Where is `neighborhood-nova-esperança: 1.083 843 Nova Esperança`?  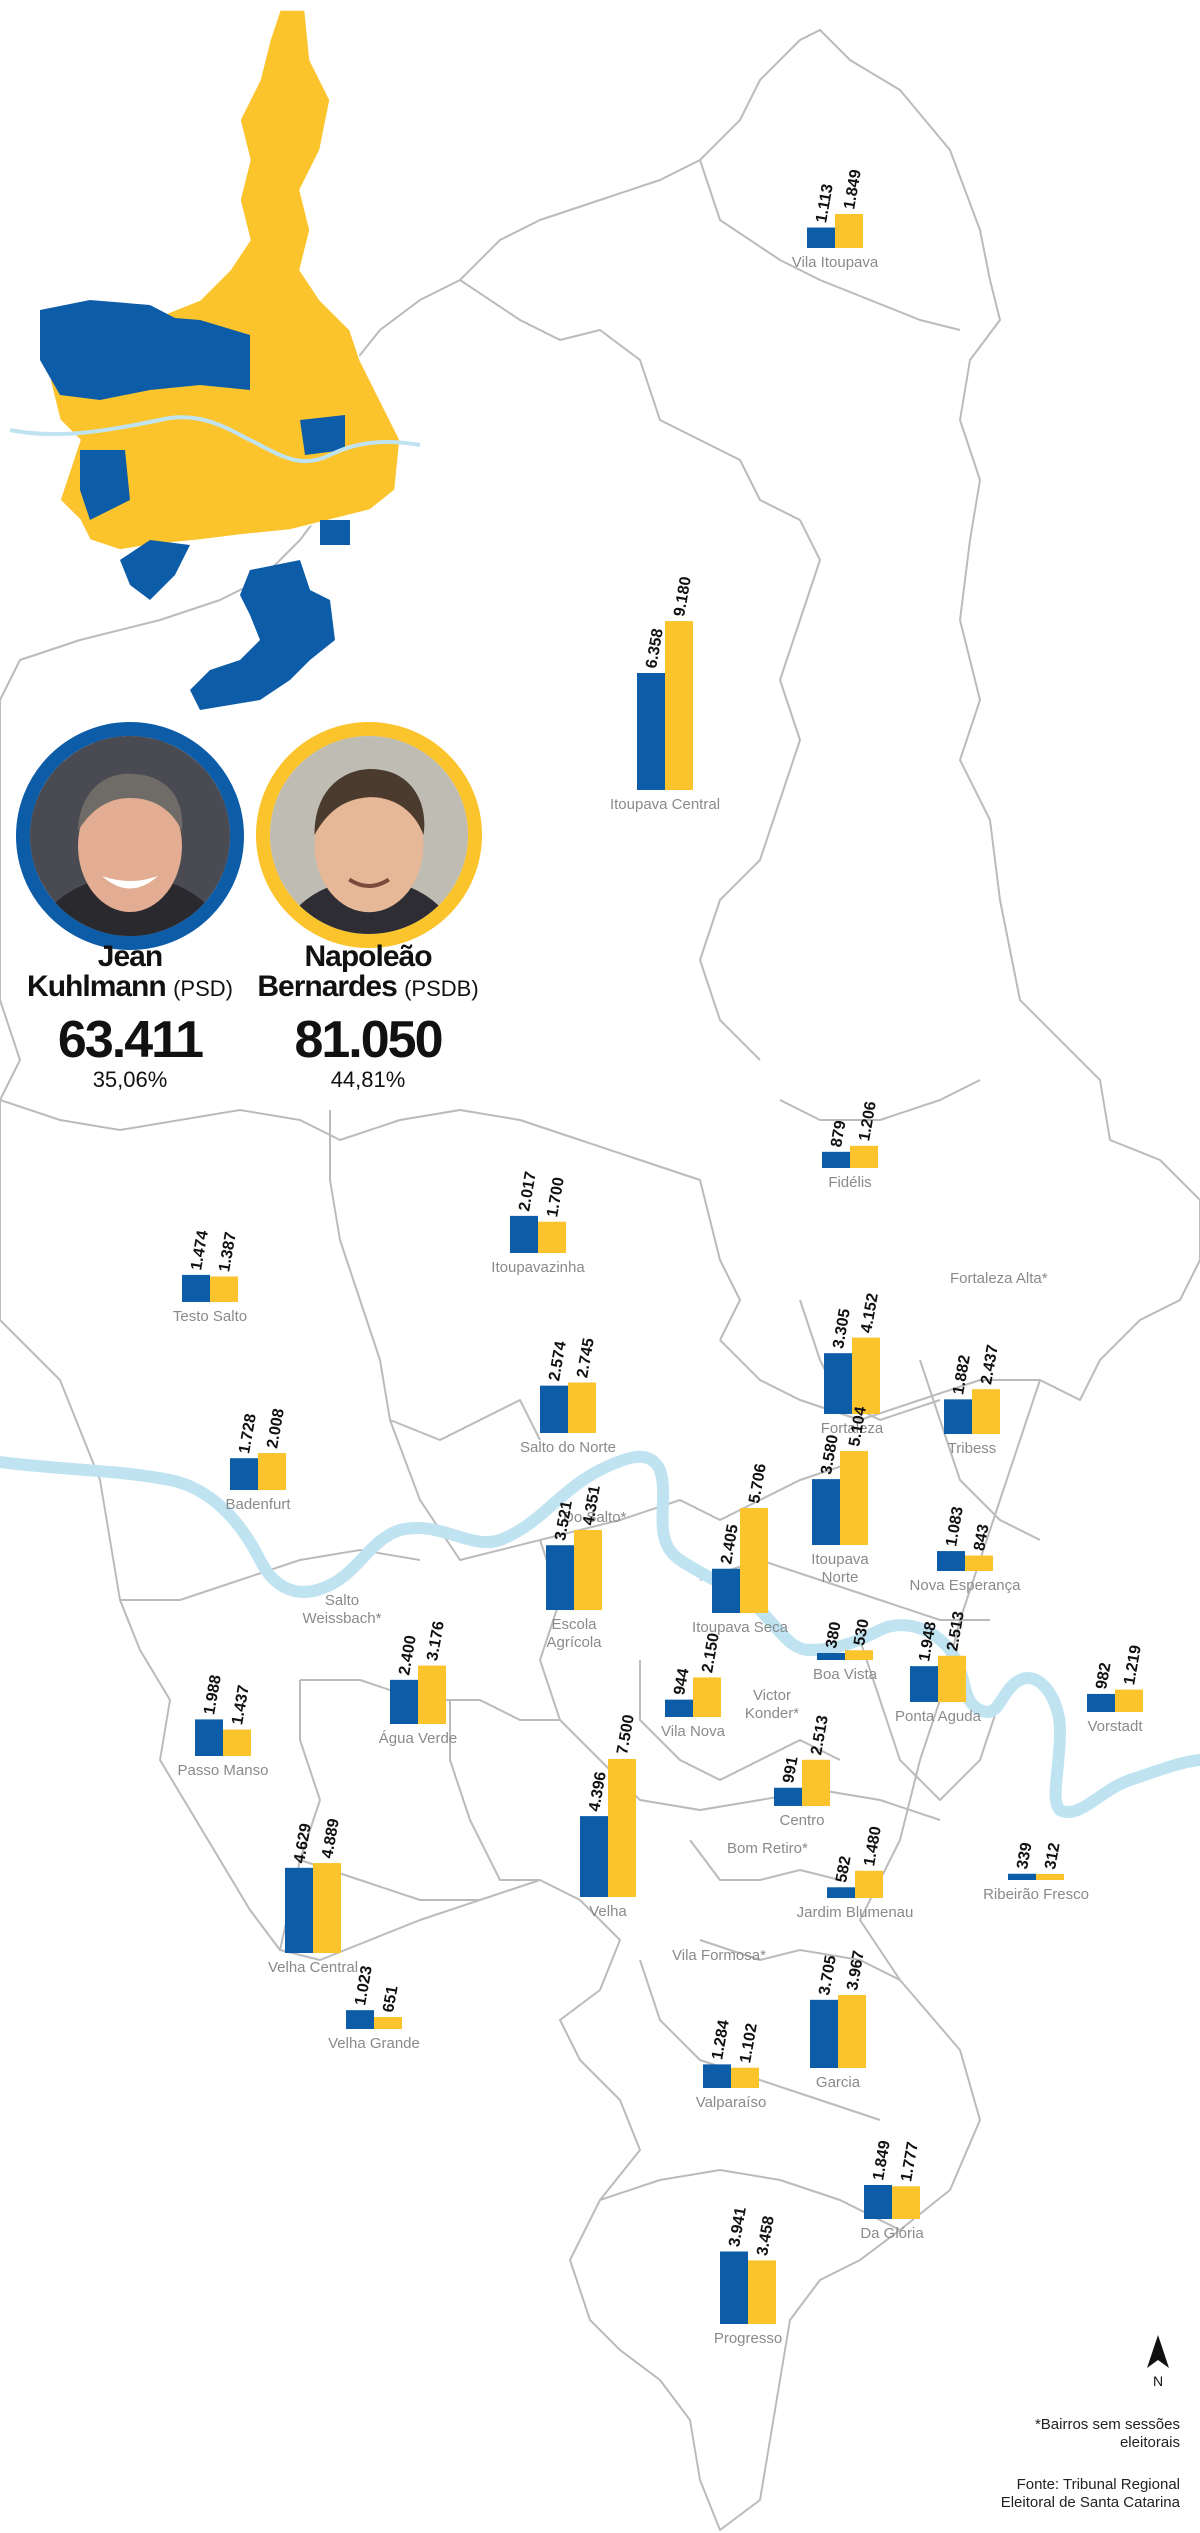
neighborhood-nova-esperança: 1.083 843 Nova Esperança is located at coordinates (966, 1549).